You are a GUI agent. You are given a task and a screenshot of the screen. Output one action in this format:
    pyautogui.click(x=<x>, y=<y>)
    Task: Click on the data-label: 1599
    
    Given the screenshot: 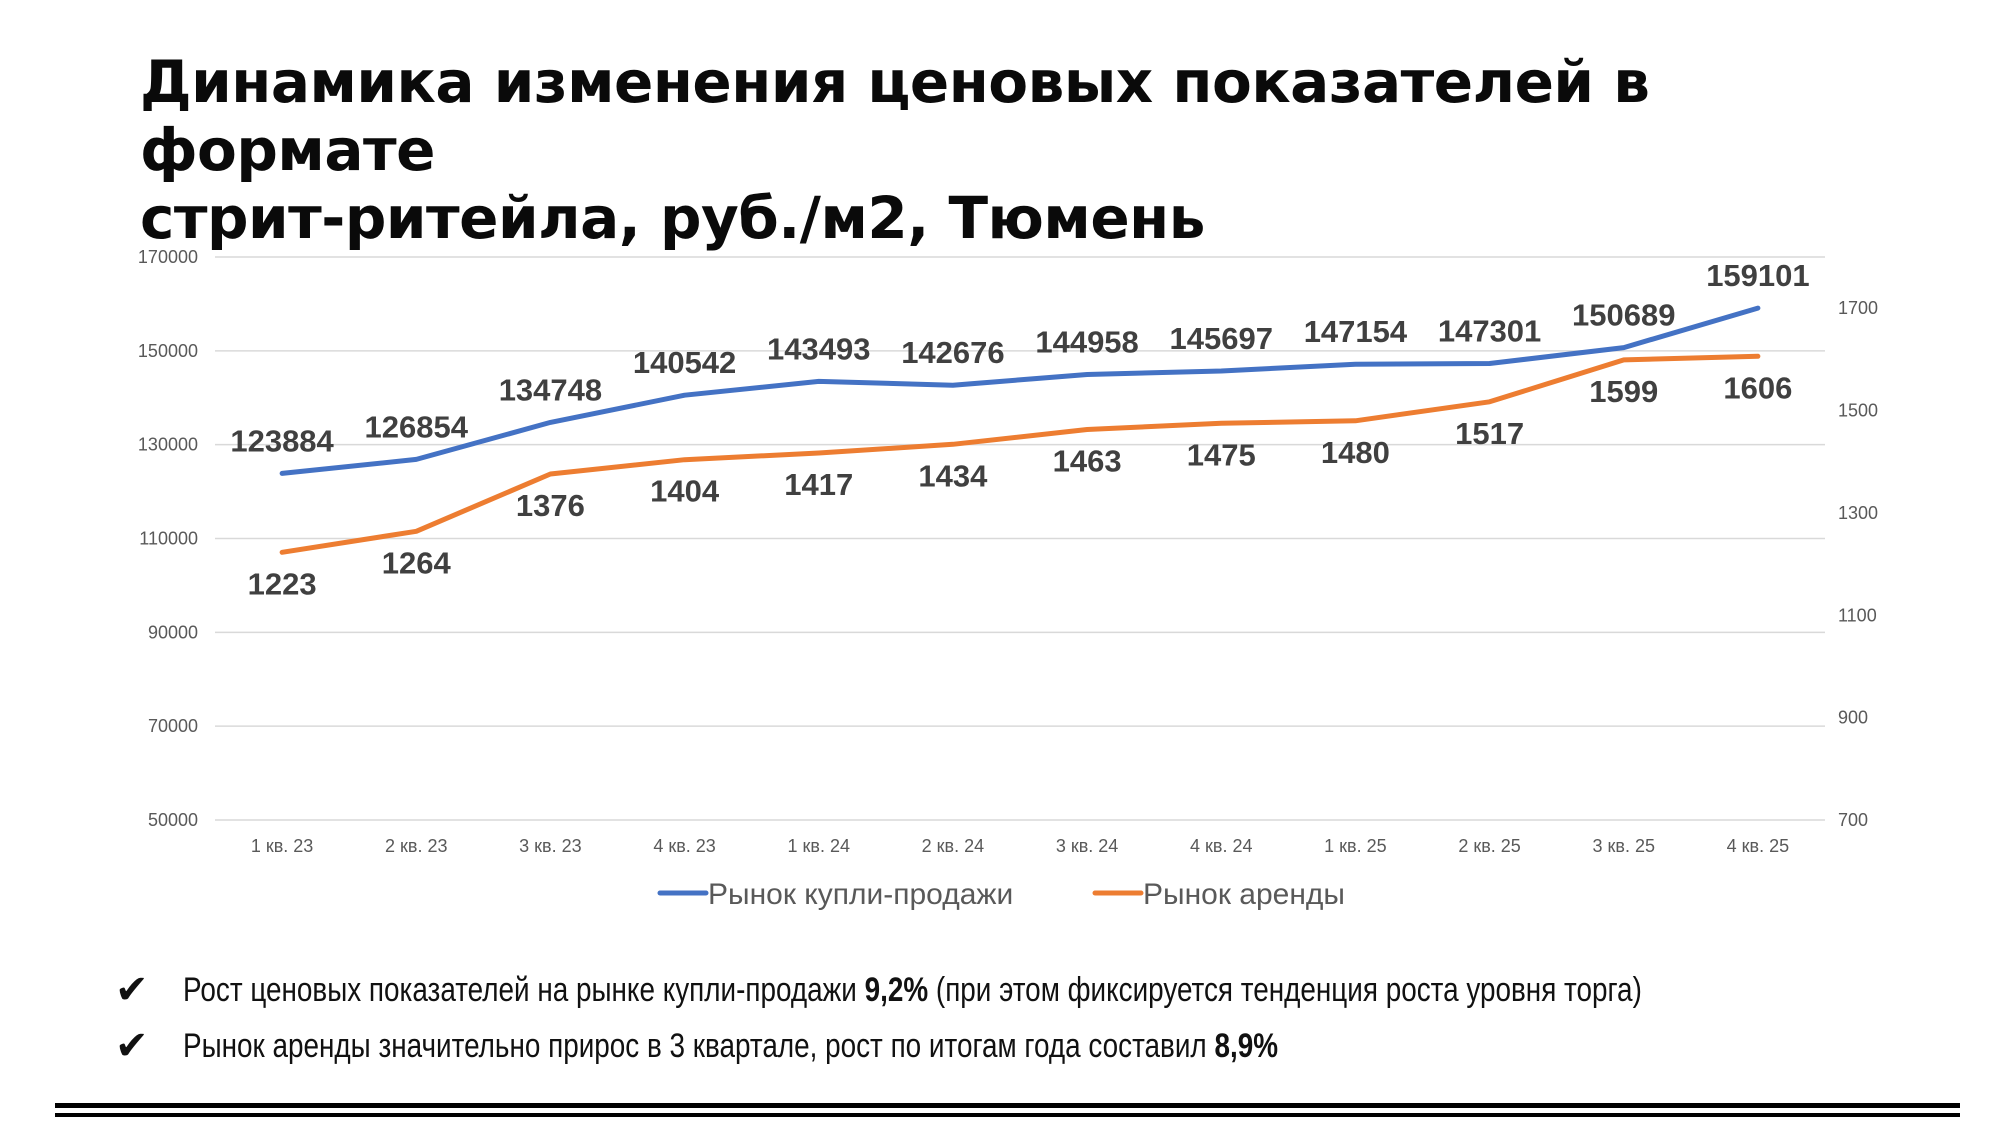 What is the action you would take?
    pyautogui.click(x=1623, y=391)
    